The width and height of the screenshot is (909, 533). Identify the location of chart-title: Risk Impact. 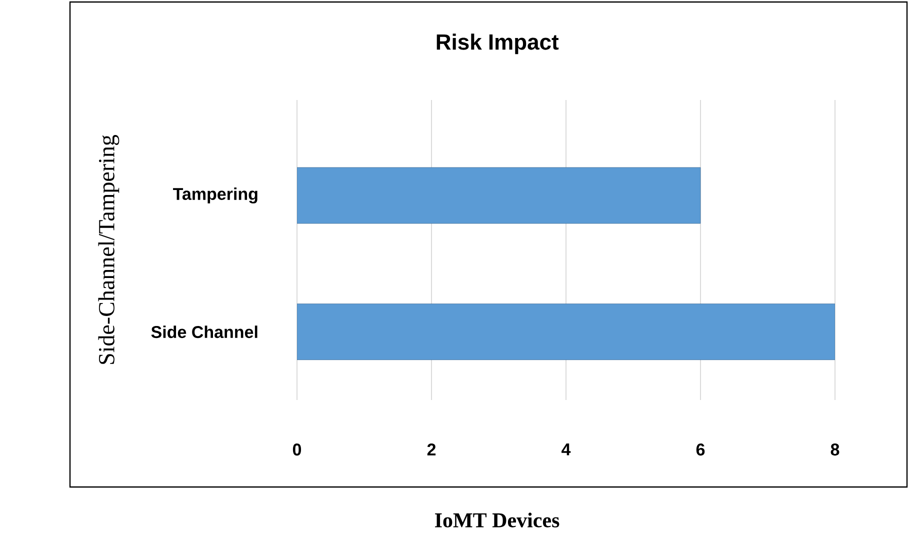
(497, 44).